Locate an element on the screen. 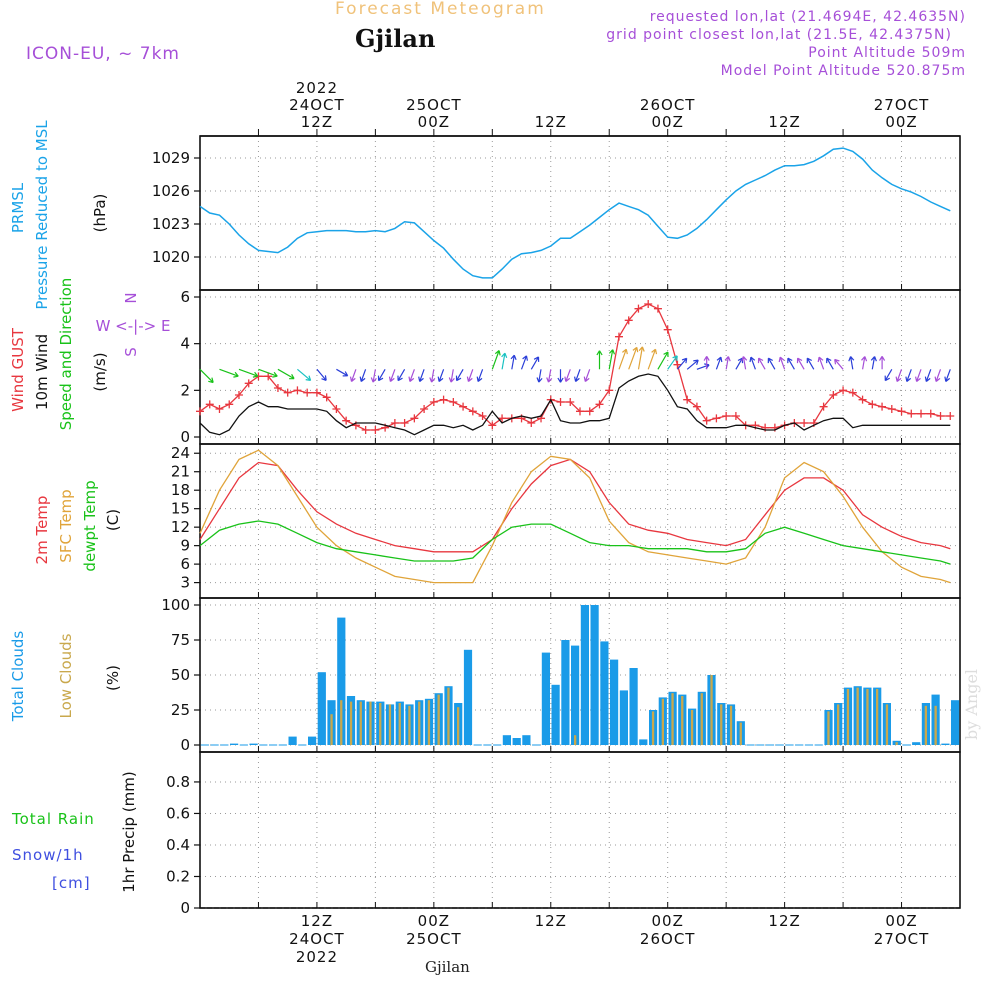  pressure-unit: (hPa) is located at coordinates (100, 213).